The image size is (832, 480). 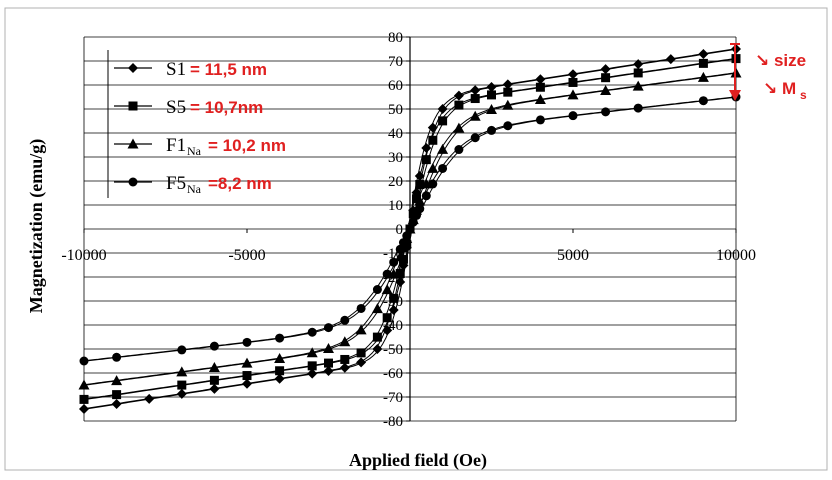 I want to click on x-tick-label: 10000, so click(x=736, y=255).